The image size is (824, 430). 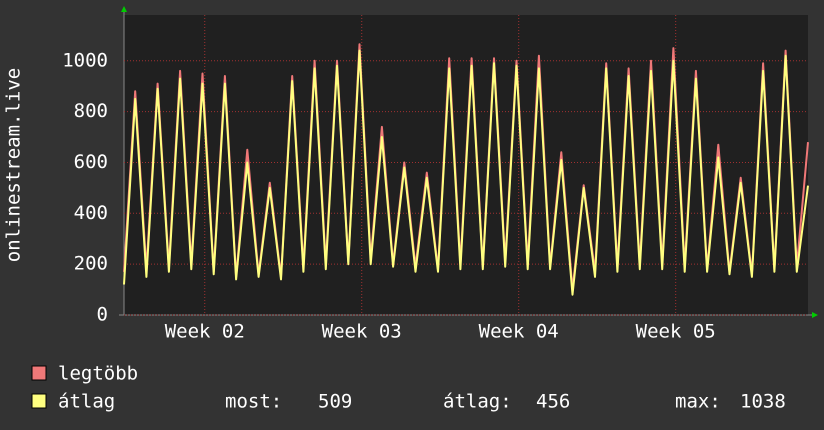 I want to click on x-tick-label: Week 04, so click(x=519, y=332).